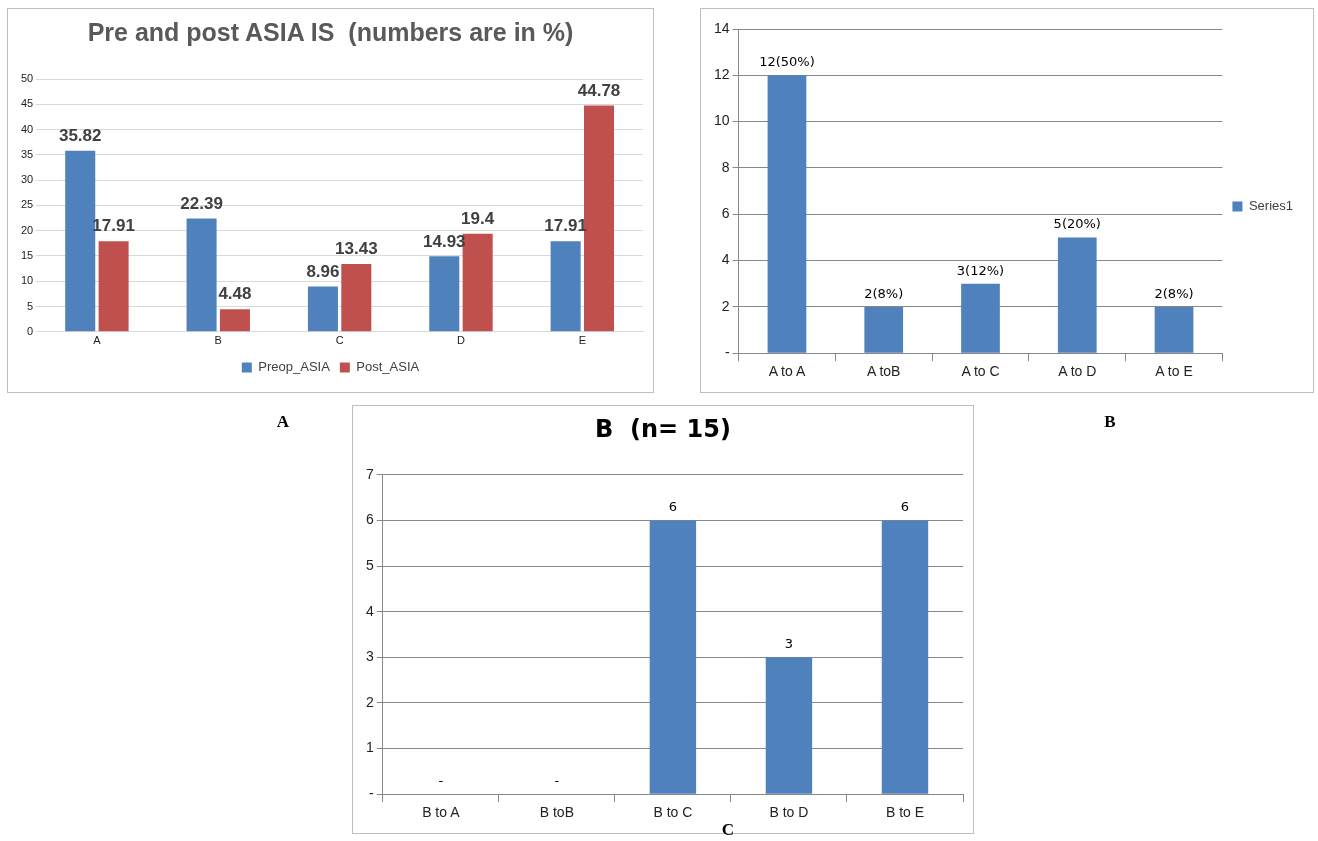  I want to click on y-tick-label: 35, so click(27, 153).